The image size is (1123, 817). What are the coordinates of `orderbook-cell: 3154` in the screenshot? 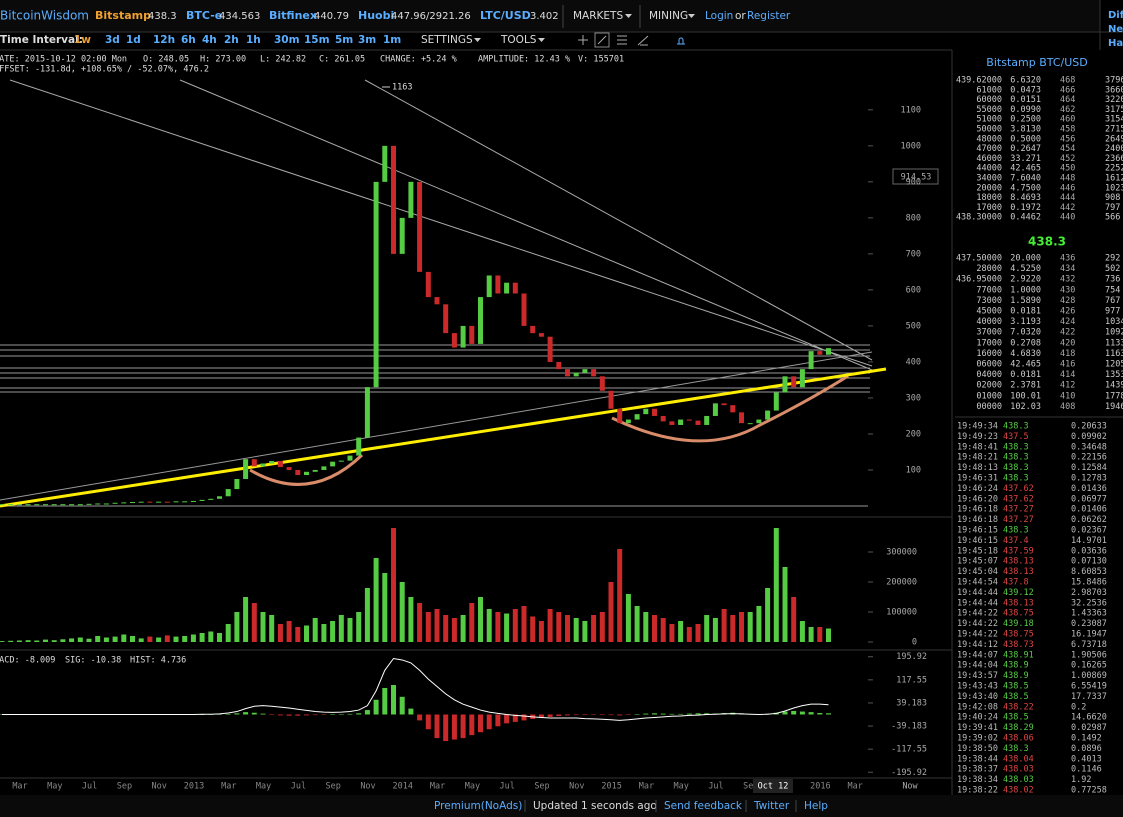 It's located at (1114, 120).